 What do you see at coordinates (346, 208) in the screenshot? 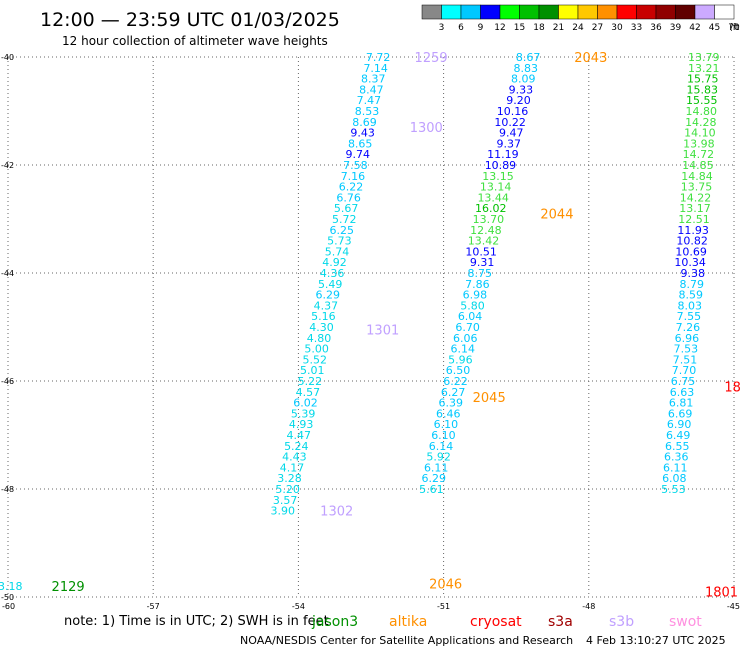
I see `wave-height-point: 5.67` at bounding box center [346, 208].